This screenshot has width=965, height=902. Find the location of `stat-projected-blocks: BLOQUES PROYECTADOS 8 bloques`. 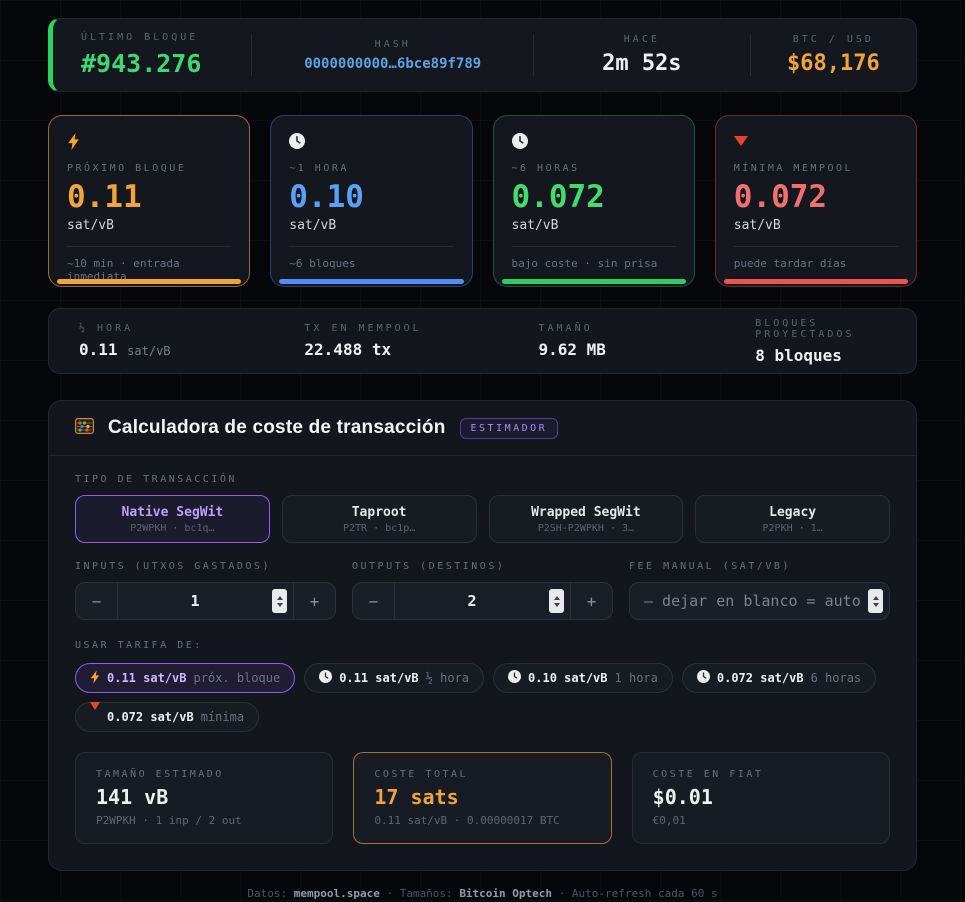

stat-projected-blocks: BLOQUES PROYECTADOS 8 bloques is located at coordinates (820, 341).